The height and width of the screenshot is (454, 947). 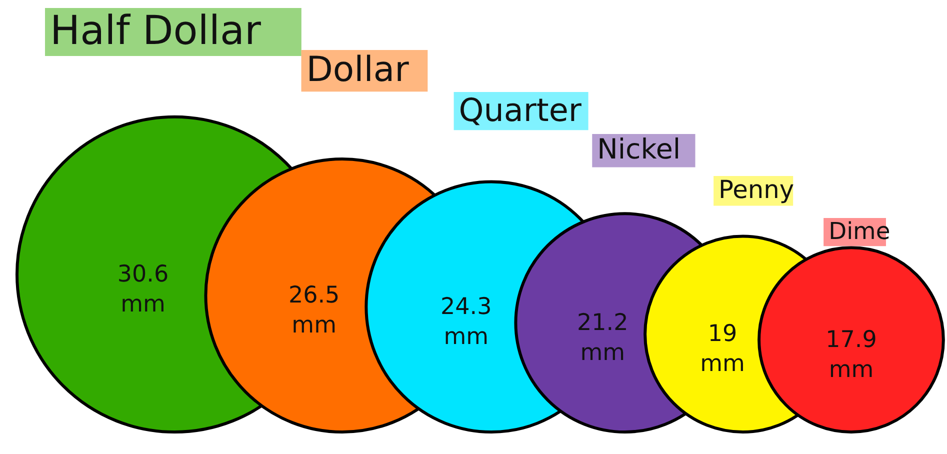 What do you see at coordinates (851, 354) in the screenshot?
I see `data-label: 17.9 mm` at bounding box center [851, 354].